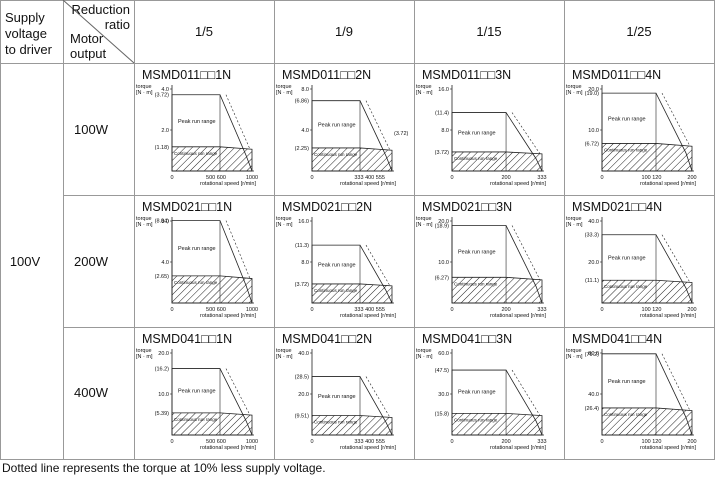 Image resolution: width=715 pixels, height=477 pixels. I want to click on output-400w: 400W, so click(91, 392).